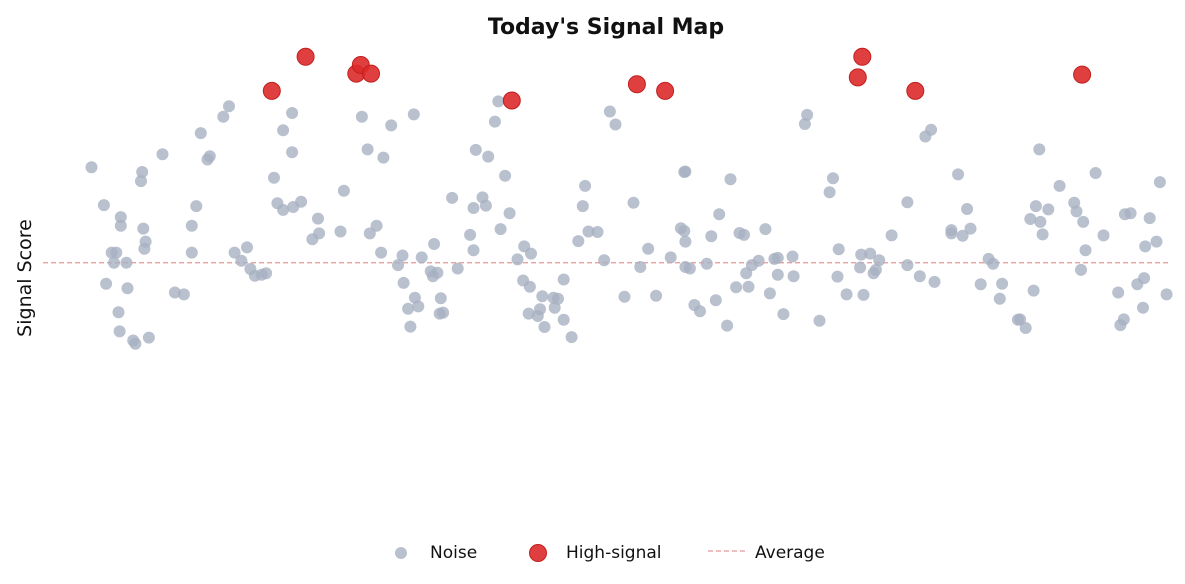 The width and height of the screenshot is (1185, 584). What do you see at coordinates (677, 78) in the screenshot?
I see `high-signal-series` at bounding box center [677, 78].